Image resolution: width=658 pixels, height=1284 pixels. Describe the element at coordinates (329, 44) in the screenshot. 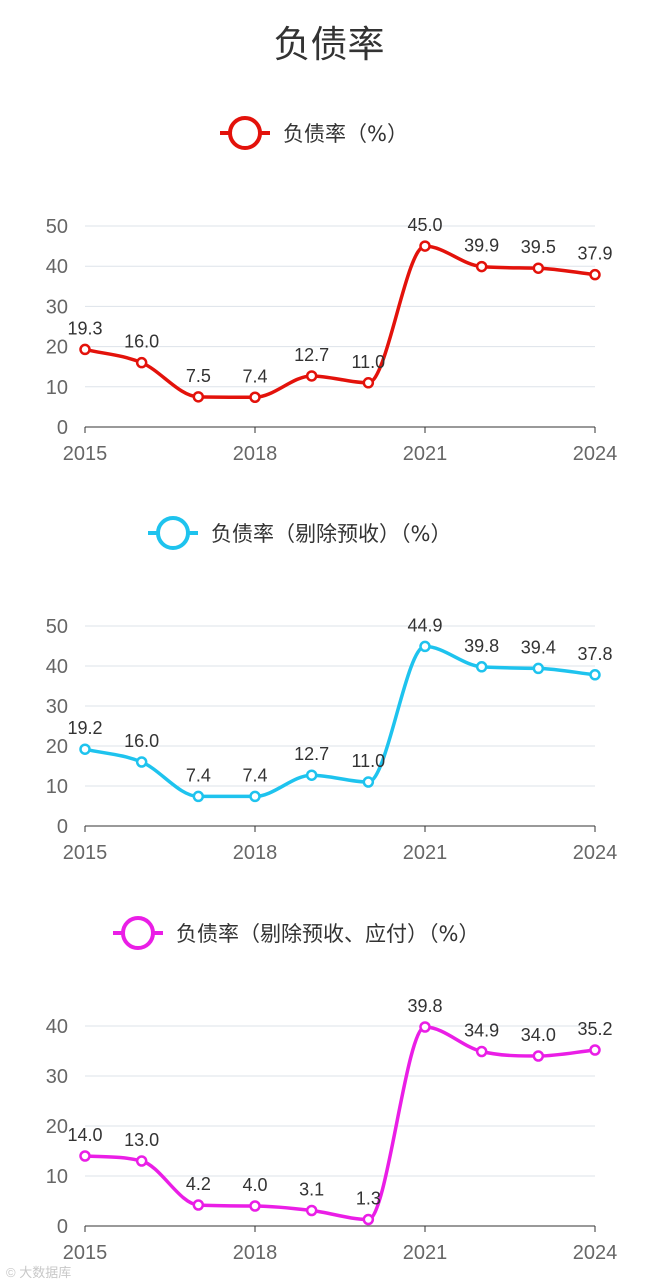

I see `page-title: 负债率` at that location.